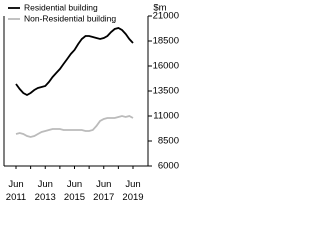 The width and height of the screenshot is (320, 240). What do you see at coordinates (168, 141) in the screenshot?
I see `y-tick-label: 8500` at bounding box center [168, 141].